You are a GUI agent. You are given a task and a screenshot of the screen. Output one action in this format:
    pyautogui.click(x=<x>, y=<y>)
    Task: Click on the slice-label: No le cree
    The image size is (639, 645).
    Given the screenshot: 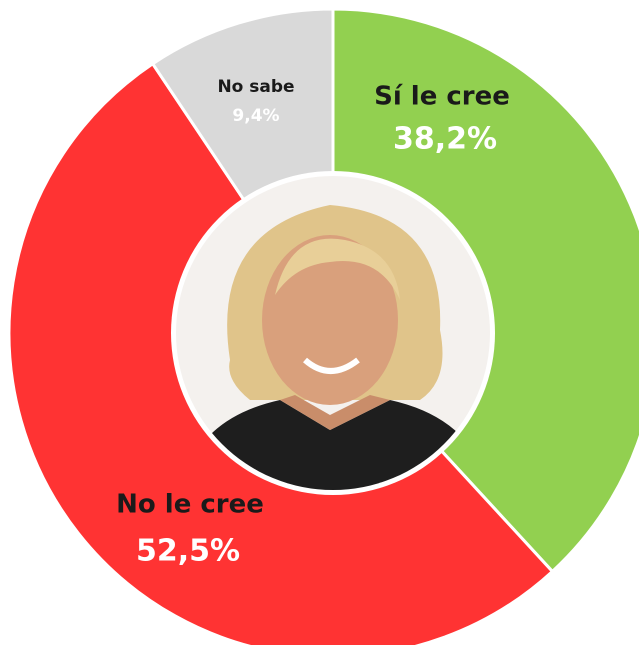 What is the action you would take?
    pyautogui.click(x=190, y=505)
    